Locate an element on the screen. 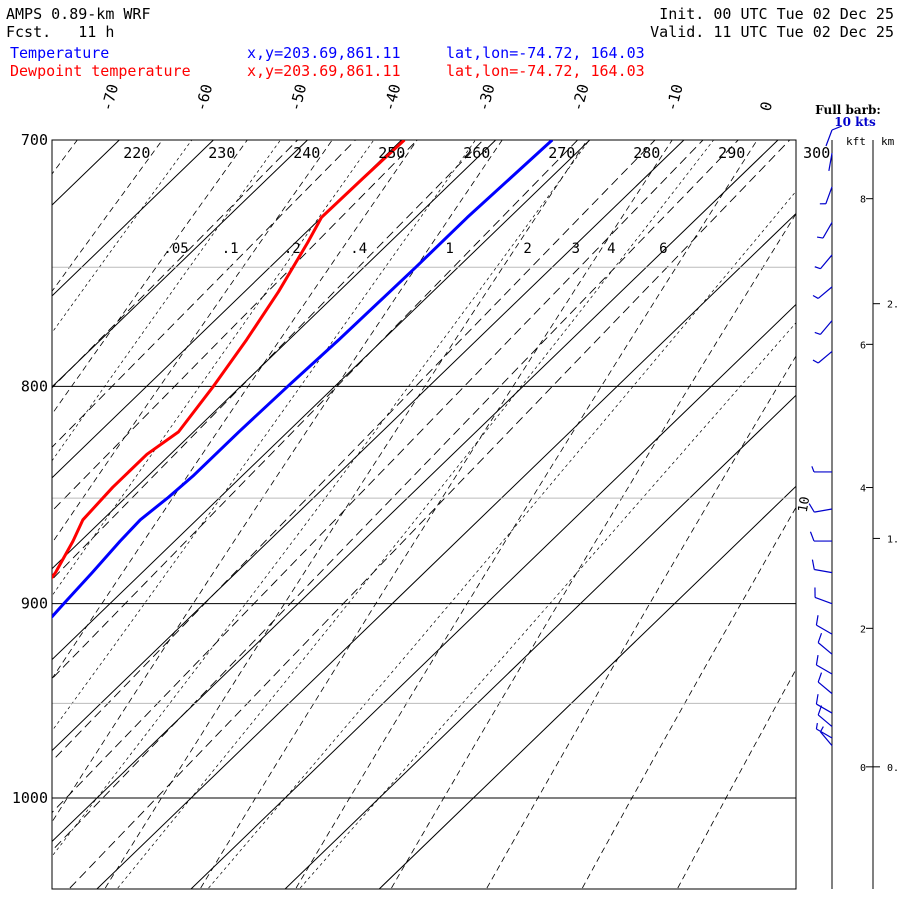  km-unit-label: km is located at coordinates (888, 141).